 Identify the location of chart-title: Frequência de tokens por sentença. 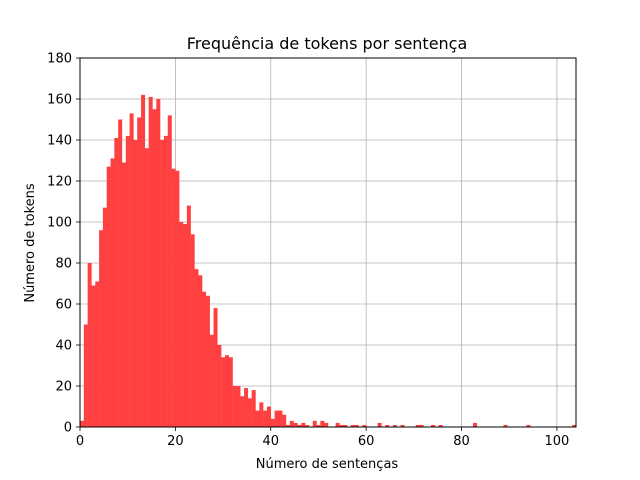
(327, 43).